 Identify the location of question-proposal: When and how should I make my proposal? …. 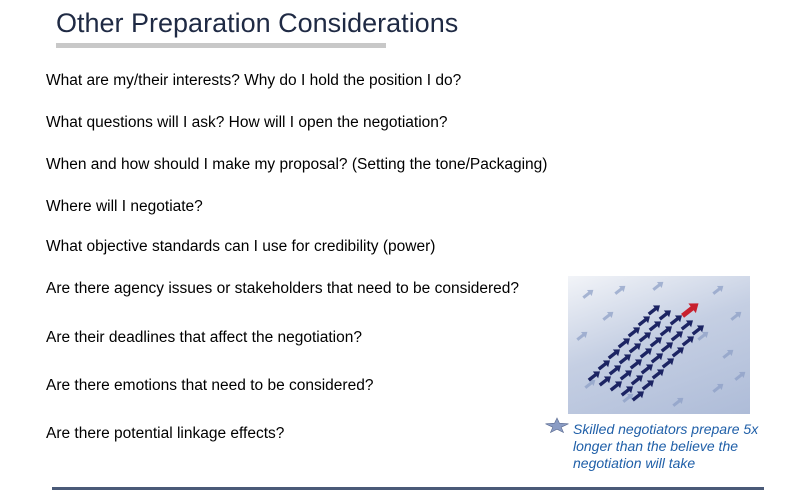
(297, 164).